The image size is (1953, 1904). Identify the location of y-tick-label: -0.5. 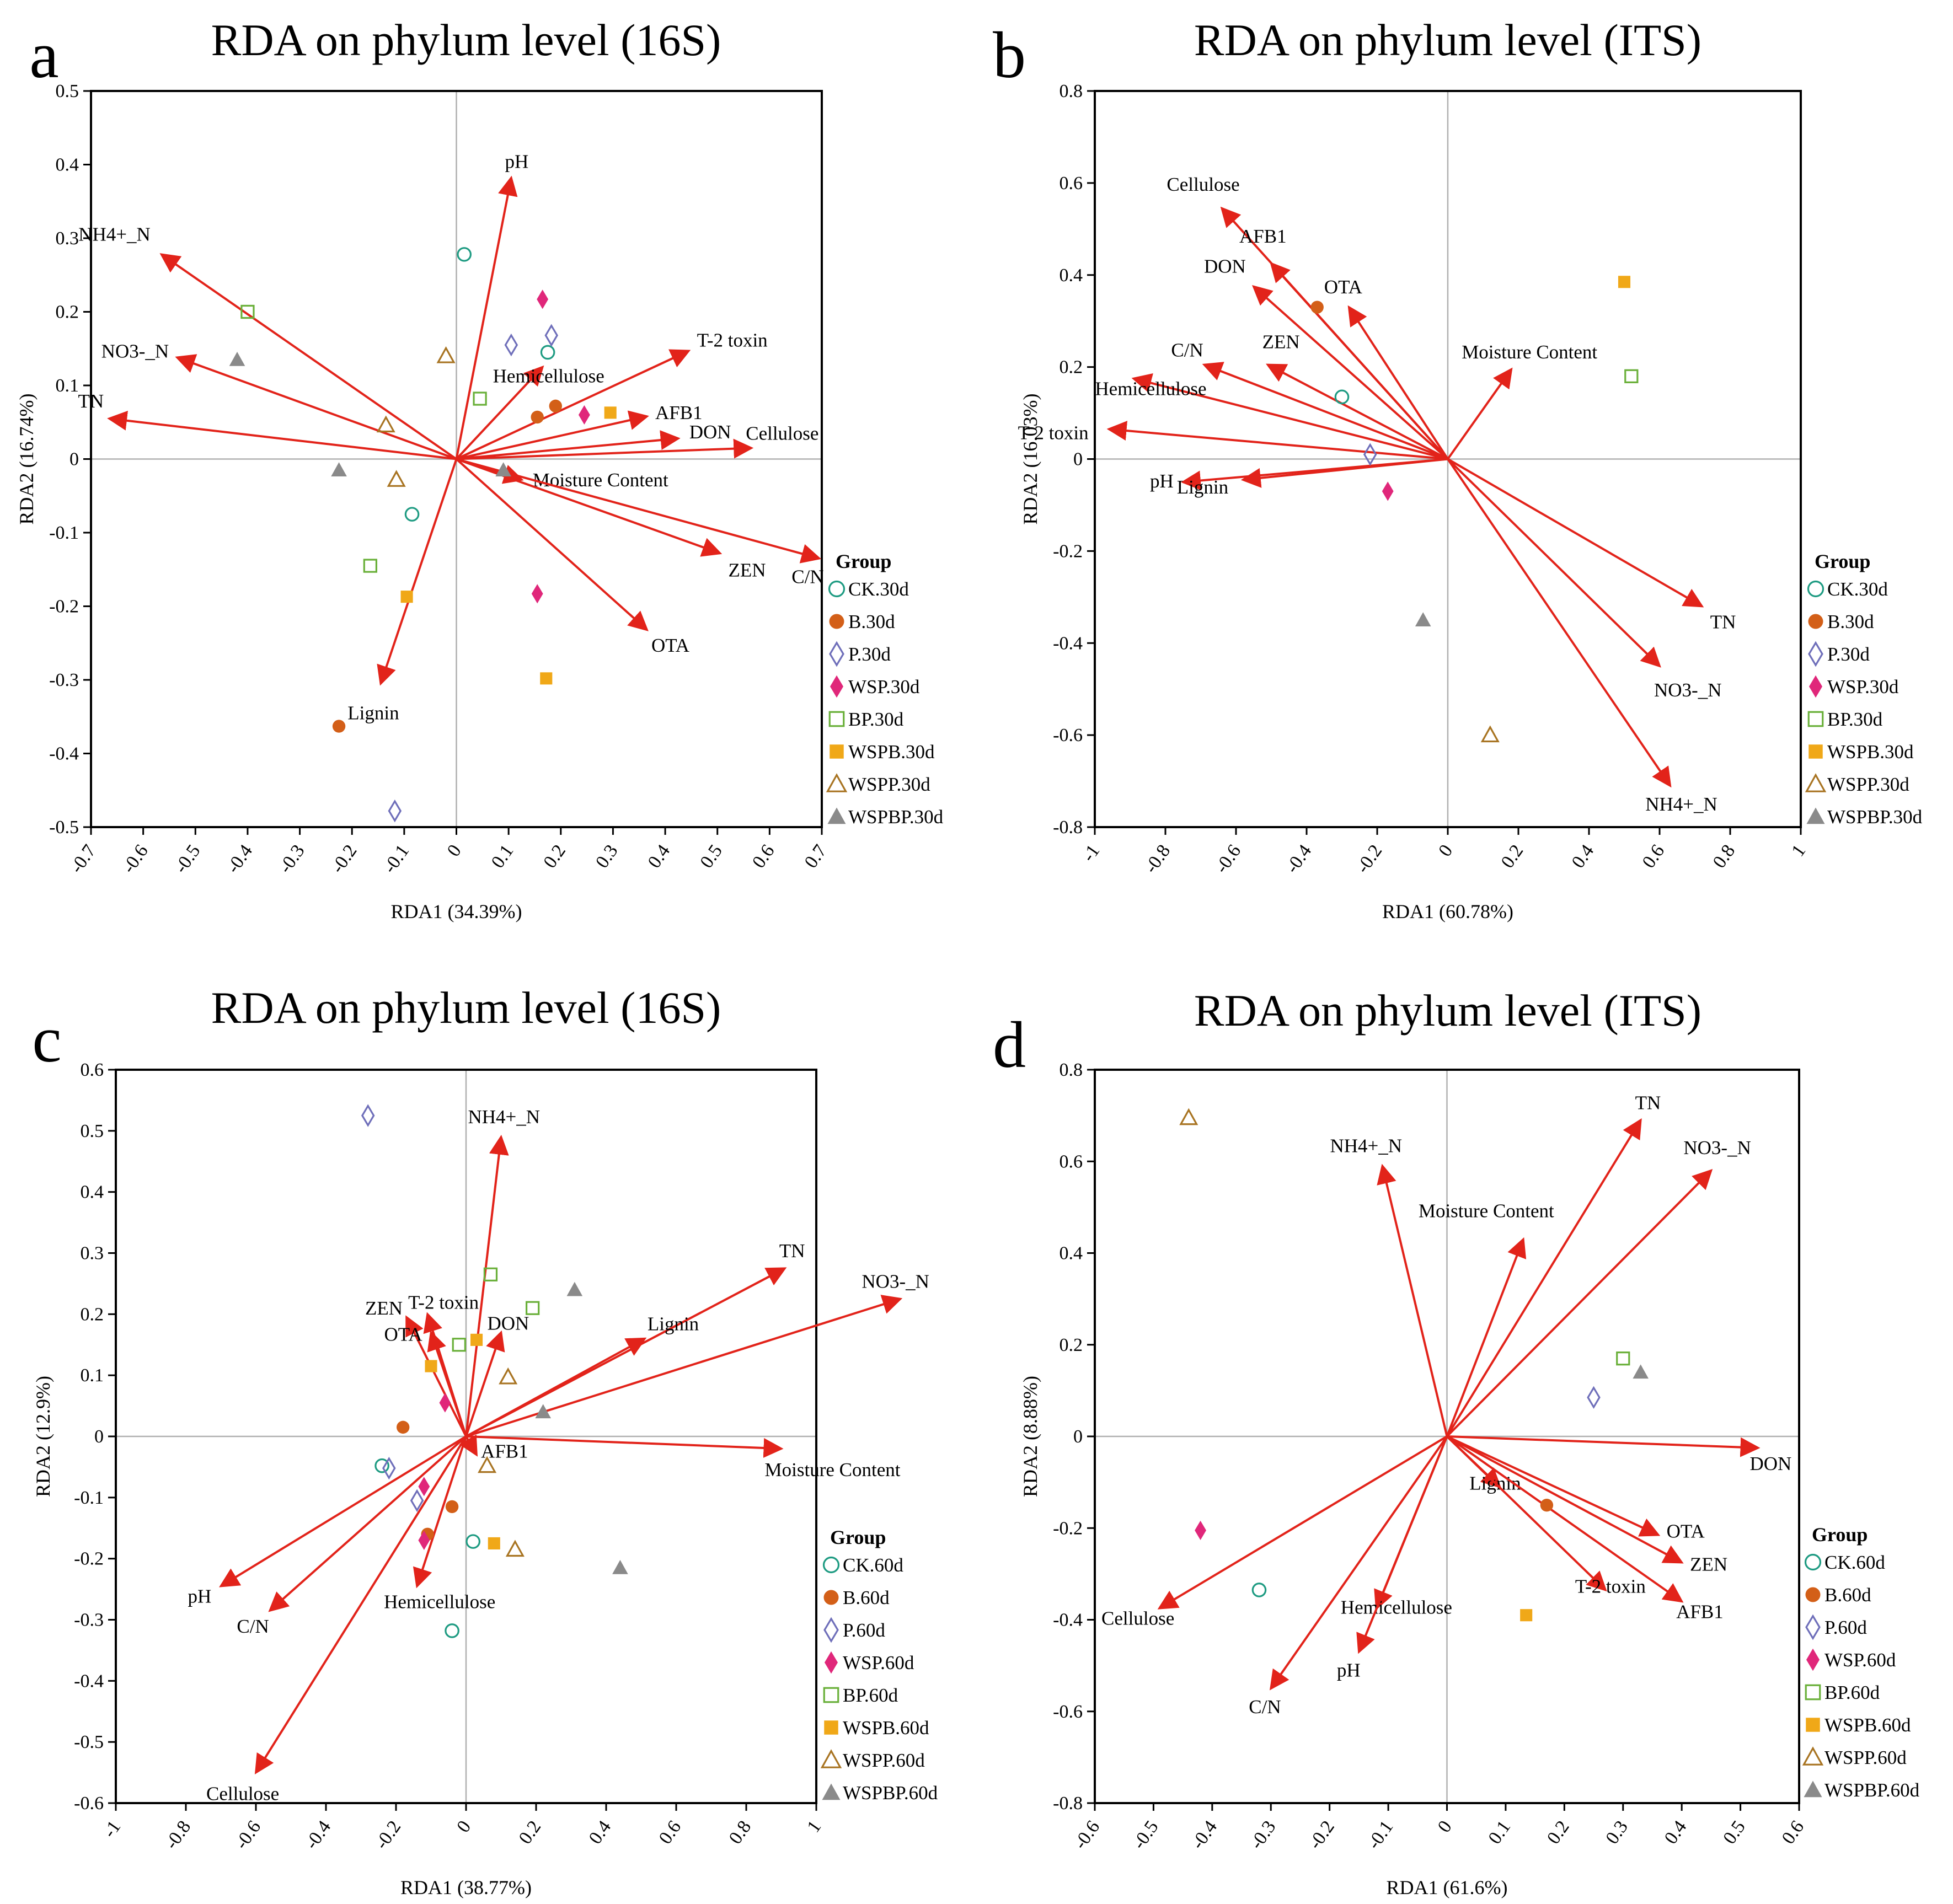
(89, 1742).